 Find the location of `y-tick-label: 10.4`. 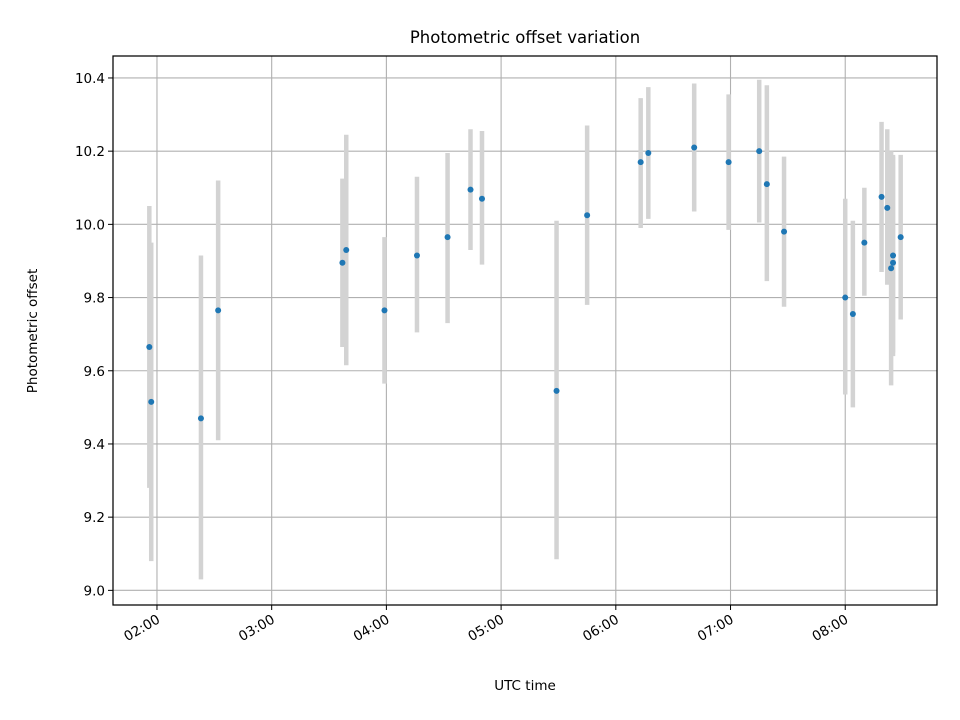

y-tick-label: 10.4 is located at coordinates (90, 79).